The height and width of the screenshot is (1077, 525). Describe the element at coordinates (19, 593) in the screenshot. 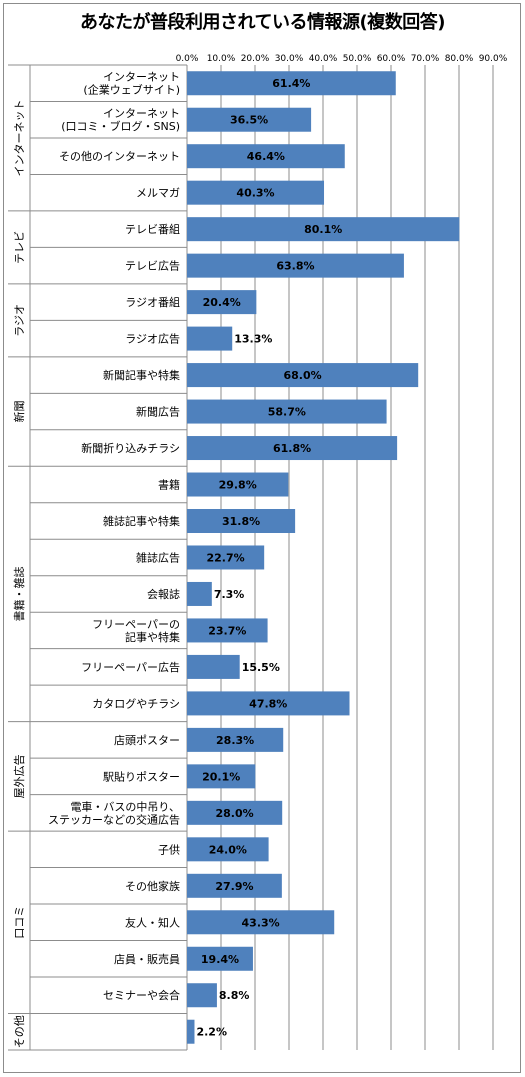

I see `group-label: 書籍・雑誌` at that location.